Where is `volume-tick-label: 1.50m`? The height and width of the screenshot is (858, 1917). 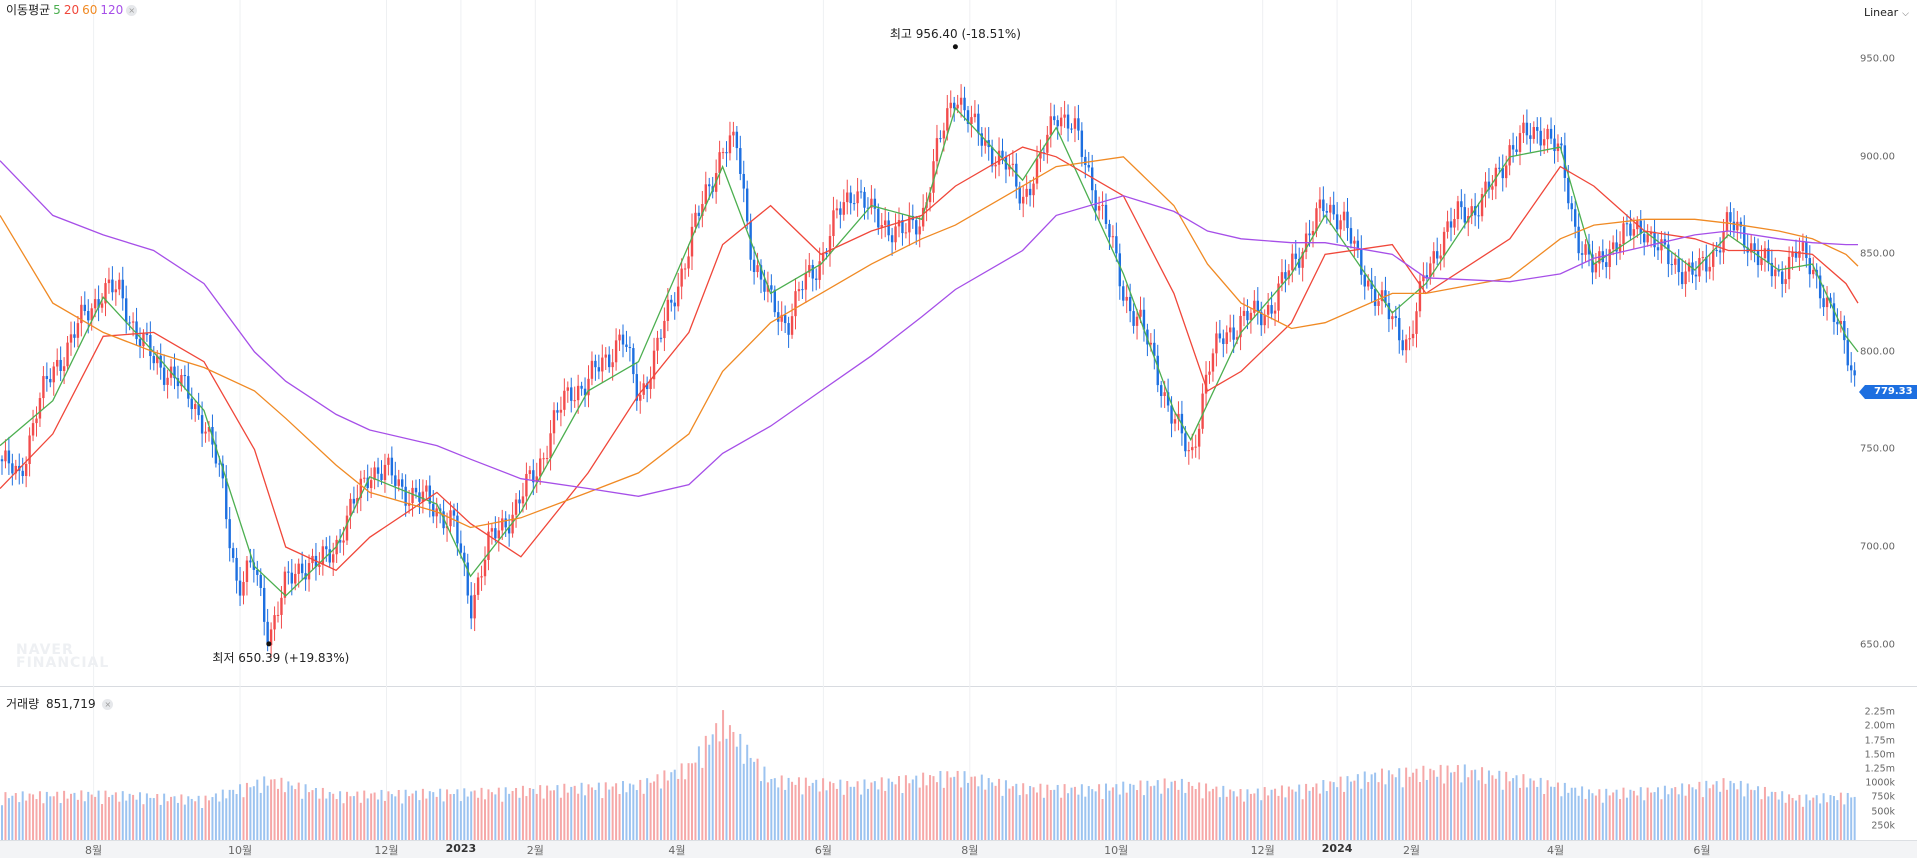
volume-tick-label: 1.50m is located at coordinates (1879, 755).